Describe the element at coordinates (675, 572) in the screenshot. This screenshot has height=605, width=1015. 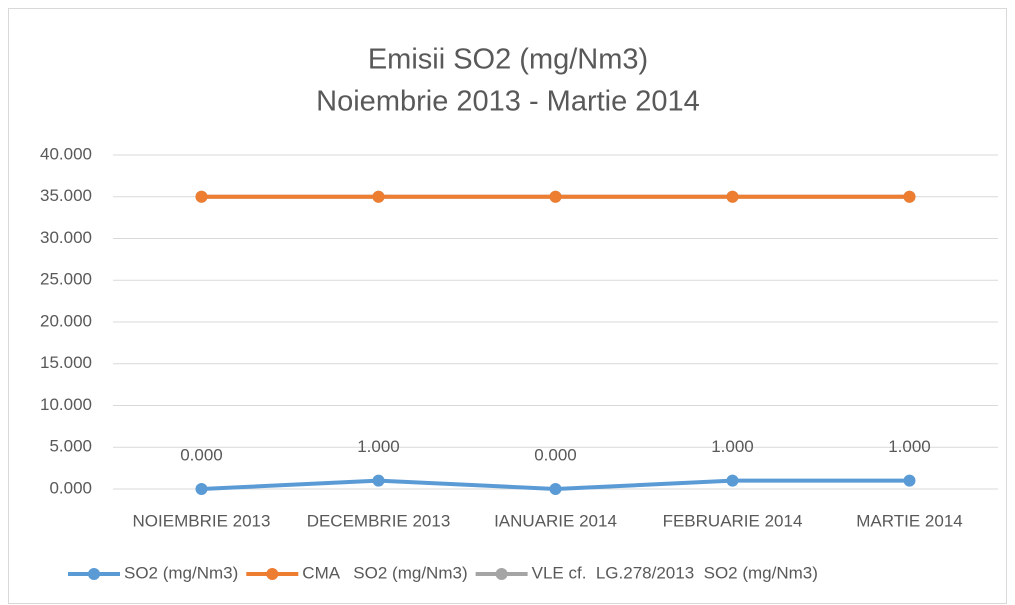
I see `legend-label: VLE cf. LG.278/2013 SO2 (mg/Nm3)` at that location.